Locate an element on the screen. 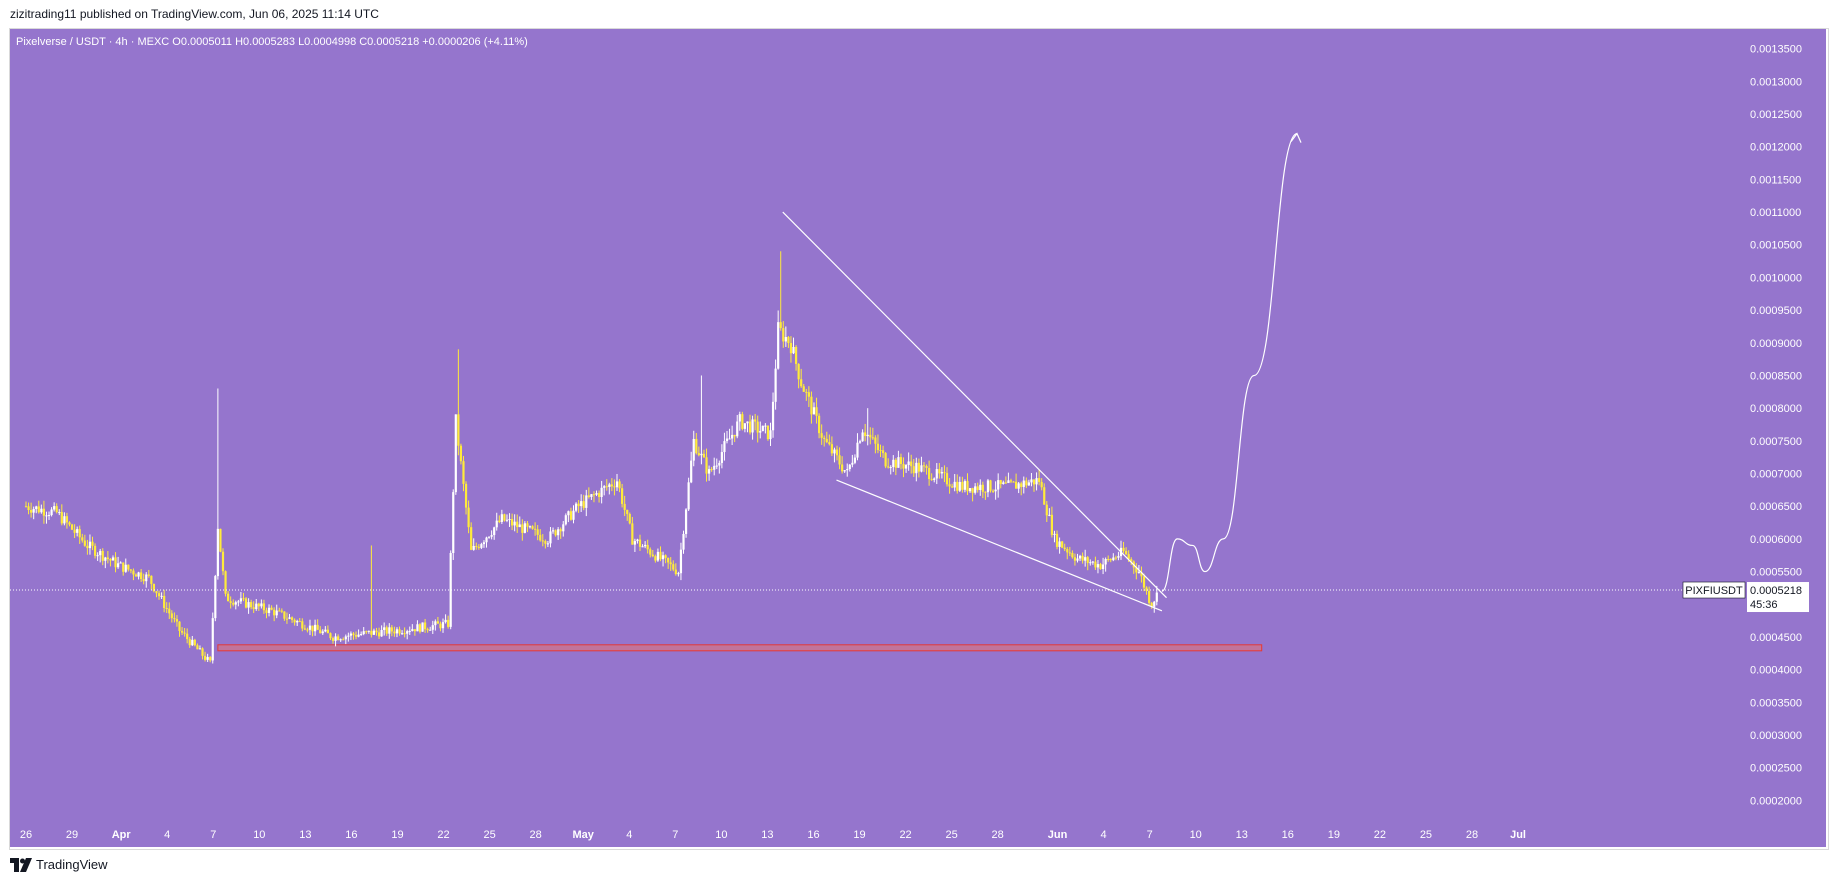  x-tick-label: 25 is located at coordinates (1426, 835).